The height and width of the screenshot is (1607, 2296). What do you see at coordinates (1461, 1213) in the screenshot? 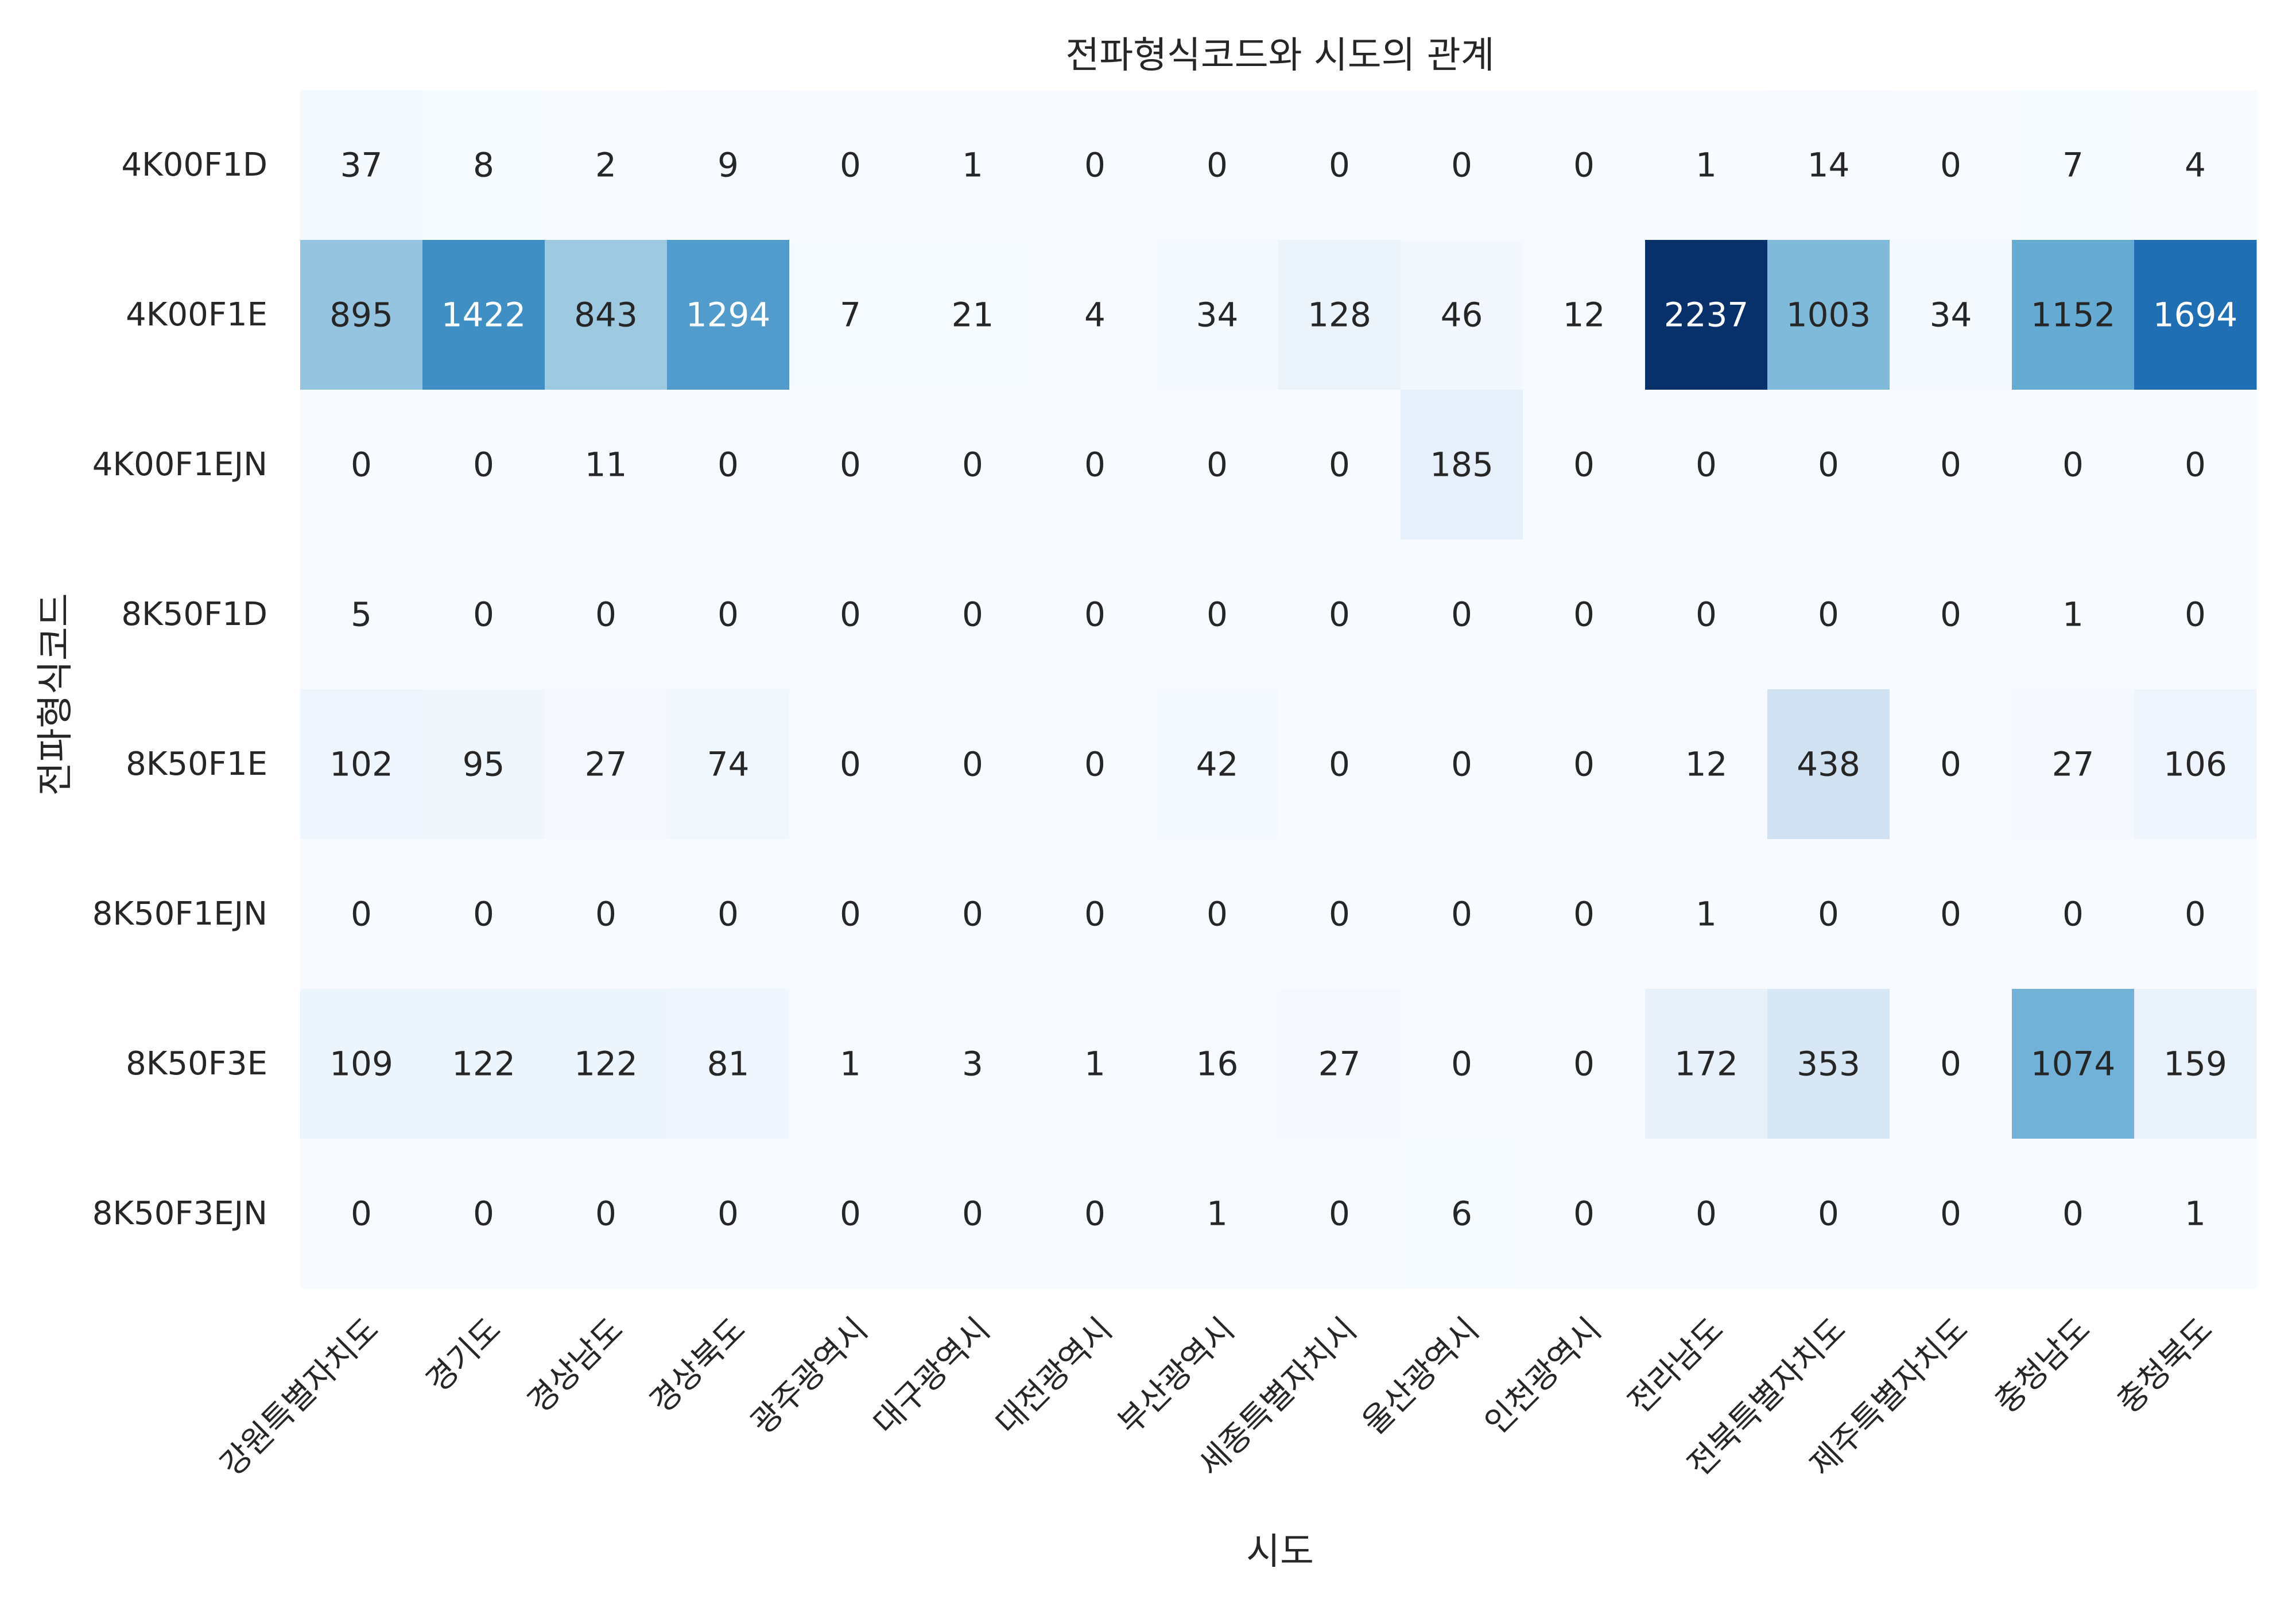
I see `cell-value-label: 6` at bounding box center [1461, 1213].